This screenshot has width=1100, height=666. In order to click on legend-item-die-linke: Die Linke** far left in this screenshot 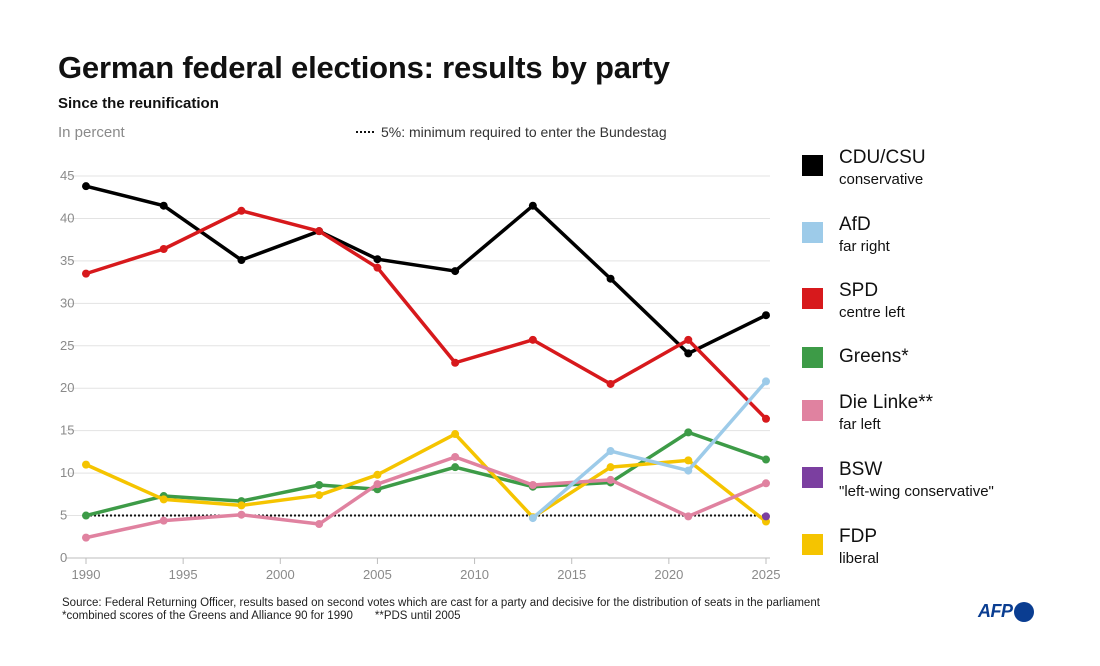, I will do `click(867, 413)`.